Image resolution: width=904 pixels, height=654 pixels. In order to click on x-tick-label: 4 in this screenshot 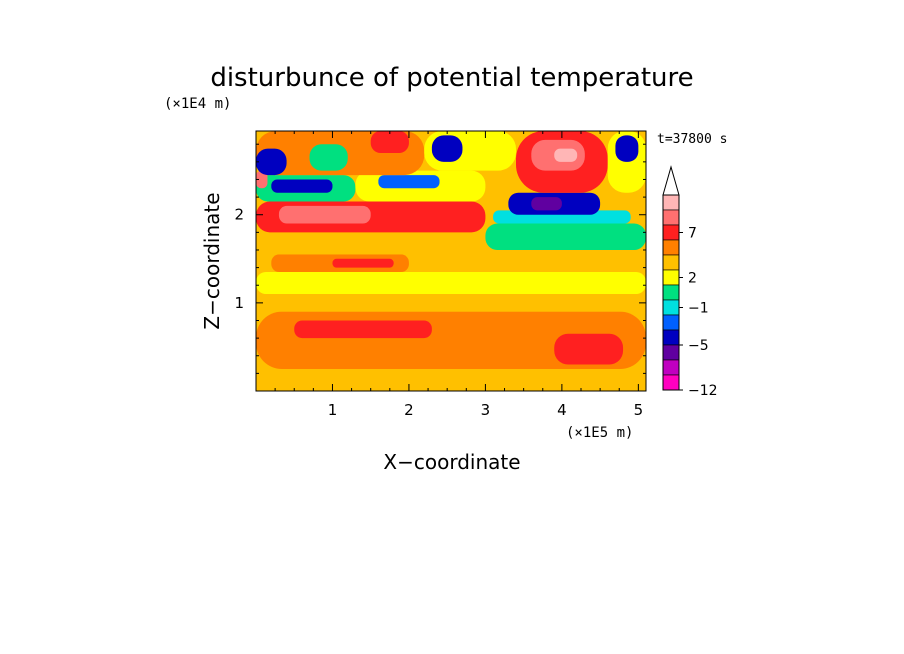, I will do `click(562, 410)`.